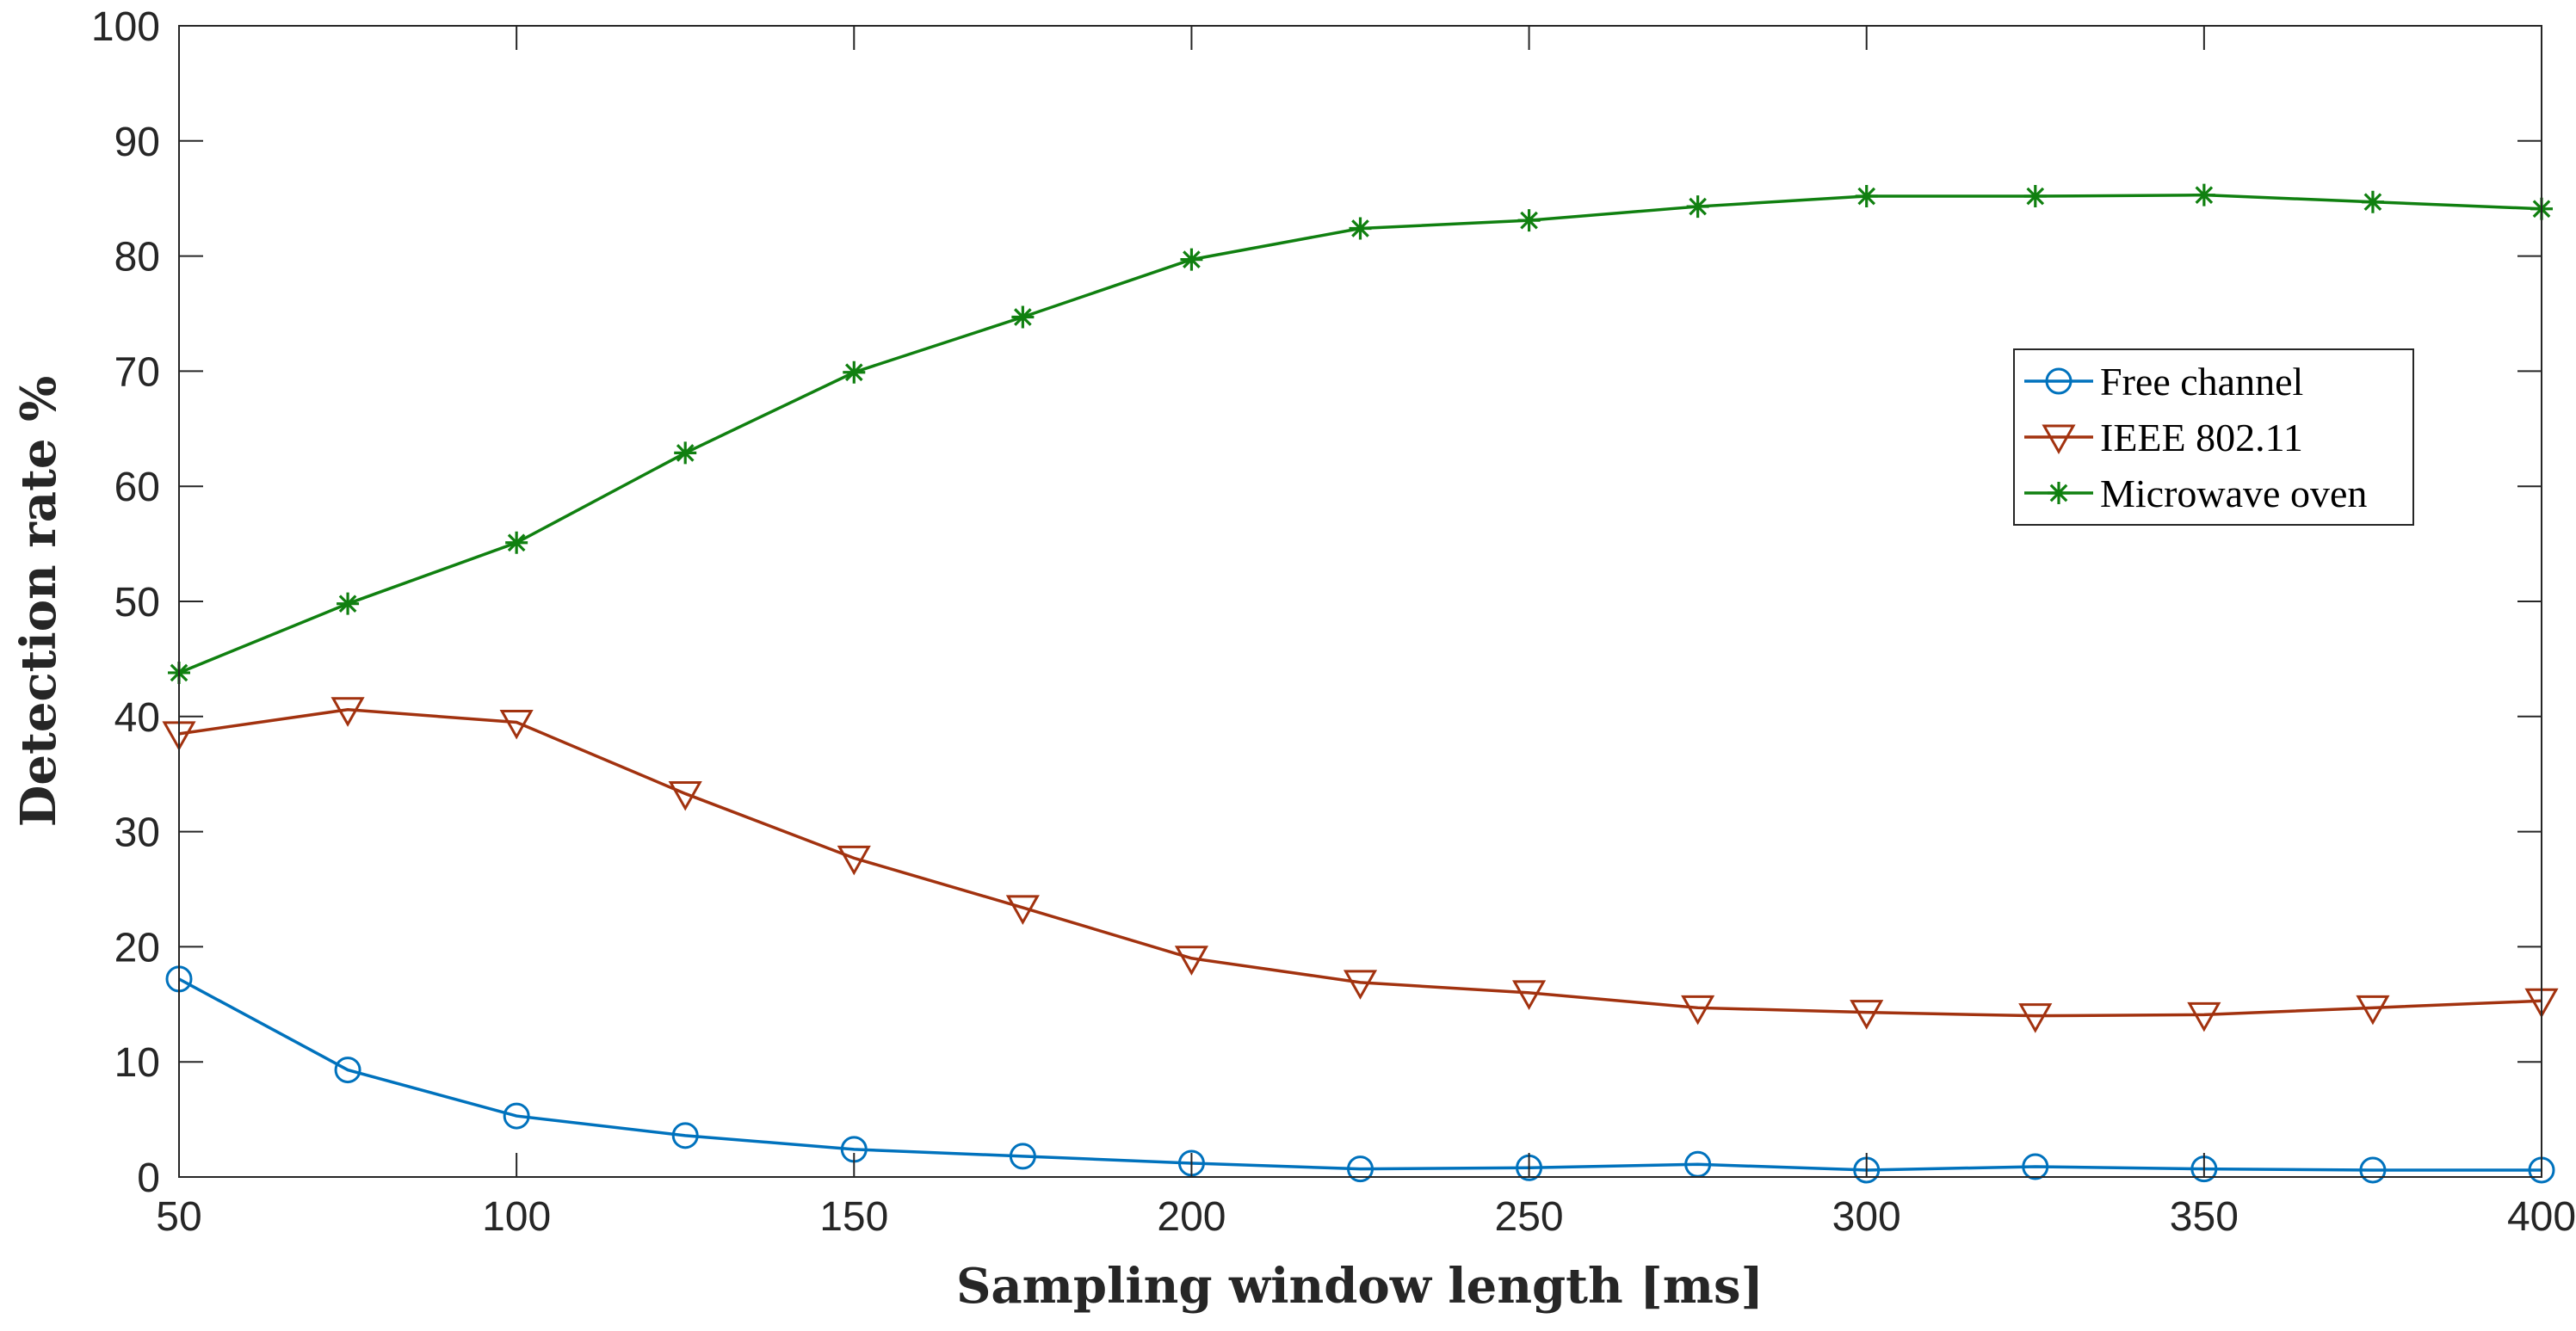  I want to click on x-tick-label: 100, so click(516, 1217).